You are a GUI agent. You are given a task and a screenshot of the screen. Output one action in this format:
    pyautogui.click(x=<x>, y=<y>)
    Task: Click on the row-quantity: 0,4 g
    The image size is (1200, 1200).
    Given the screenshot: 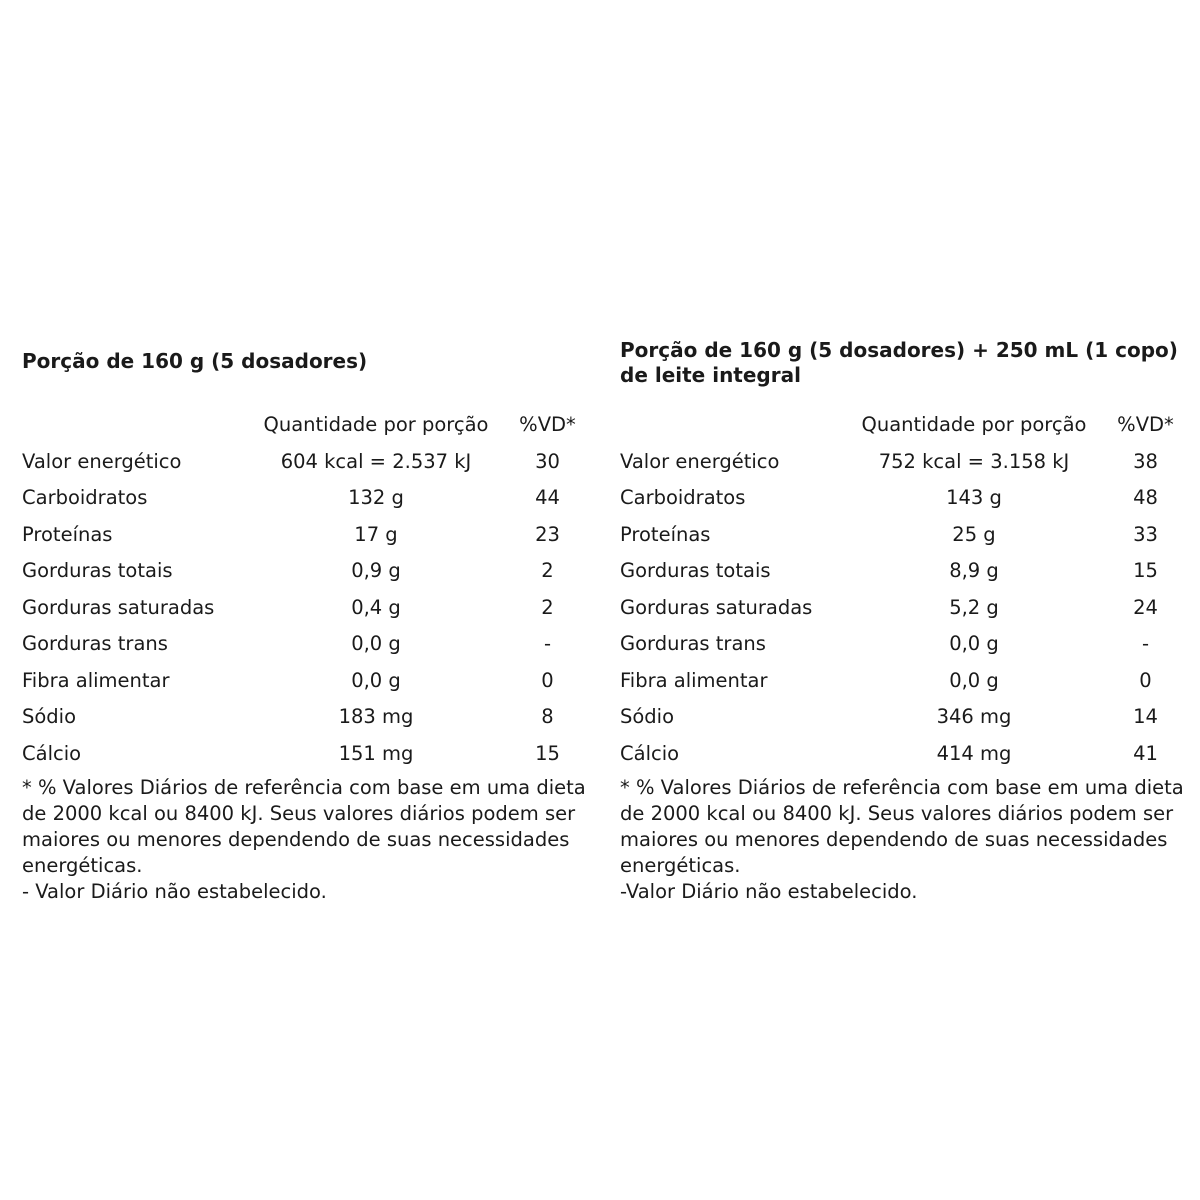 What is the action you would take?
    pyautogui.click(x=376, y=607)
    